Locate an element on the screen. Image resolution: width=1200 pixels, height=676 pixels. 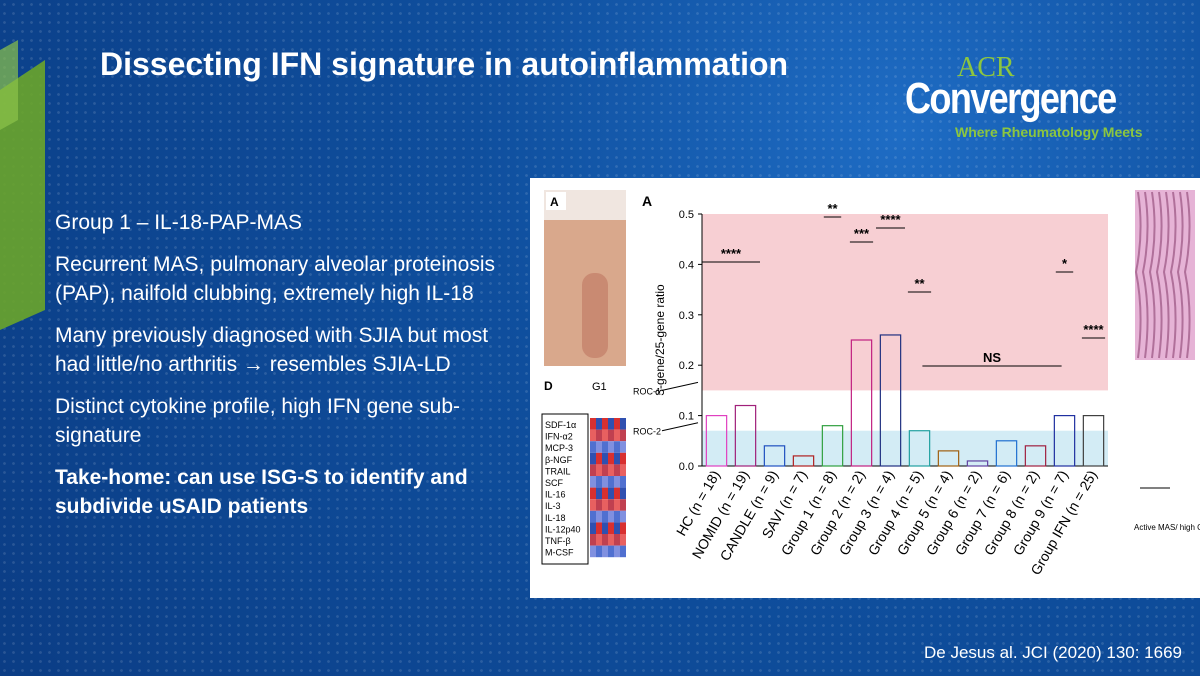
finger is located at coordinates (595, 315).